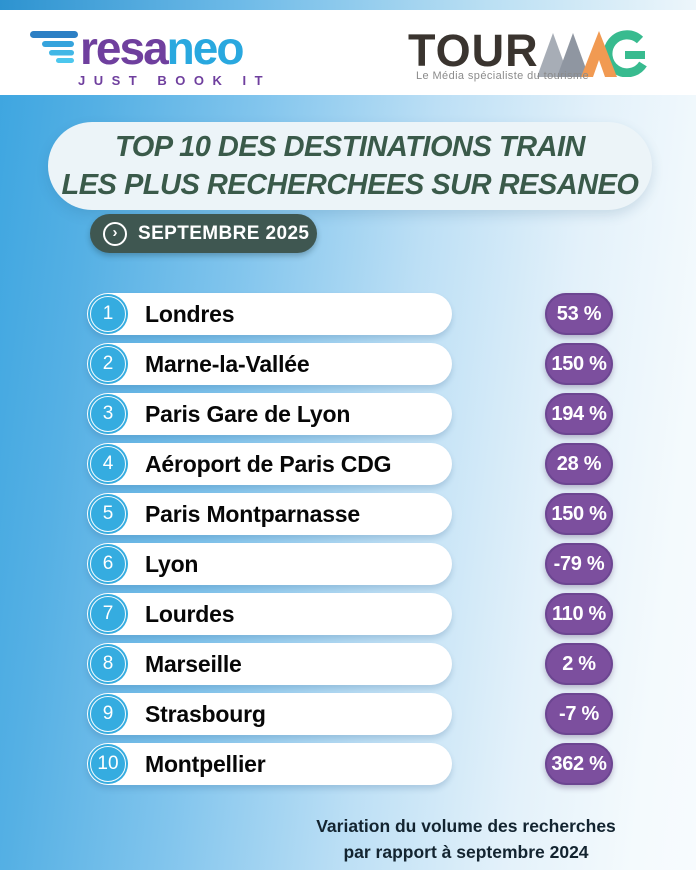  I want to click on resaneo-wordmark: resa neo, so click(150, 48).